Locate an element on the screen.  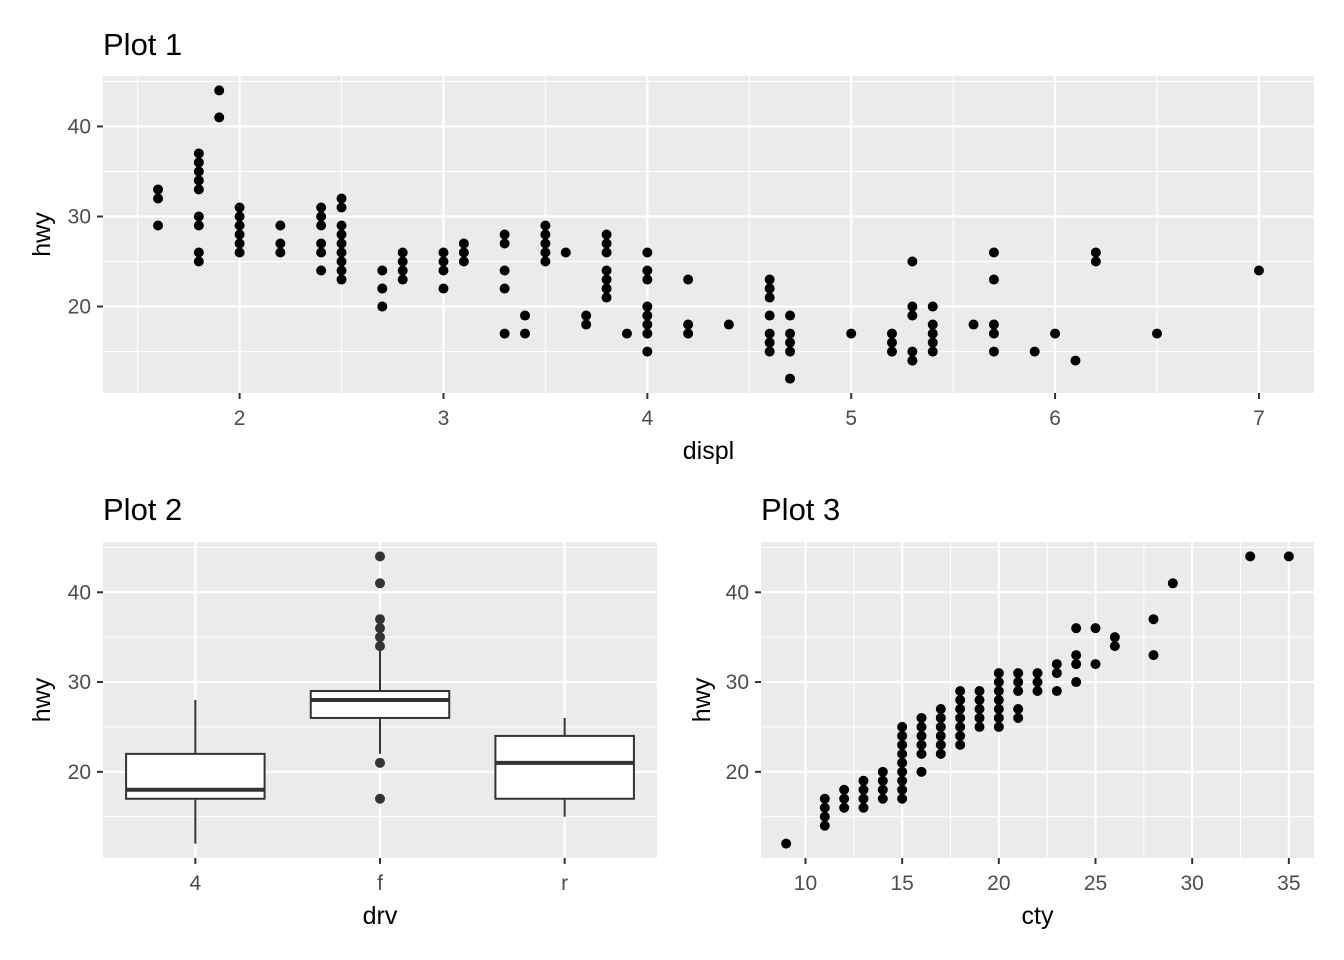
plot-2-axes: 20 30 40 4 f r is located at coordinates (318, 738).